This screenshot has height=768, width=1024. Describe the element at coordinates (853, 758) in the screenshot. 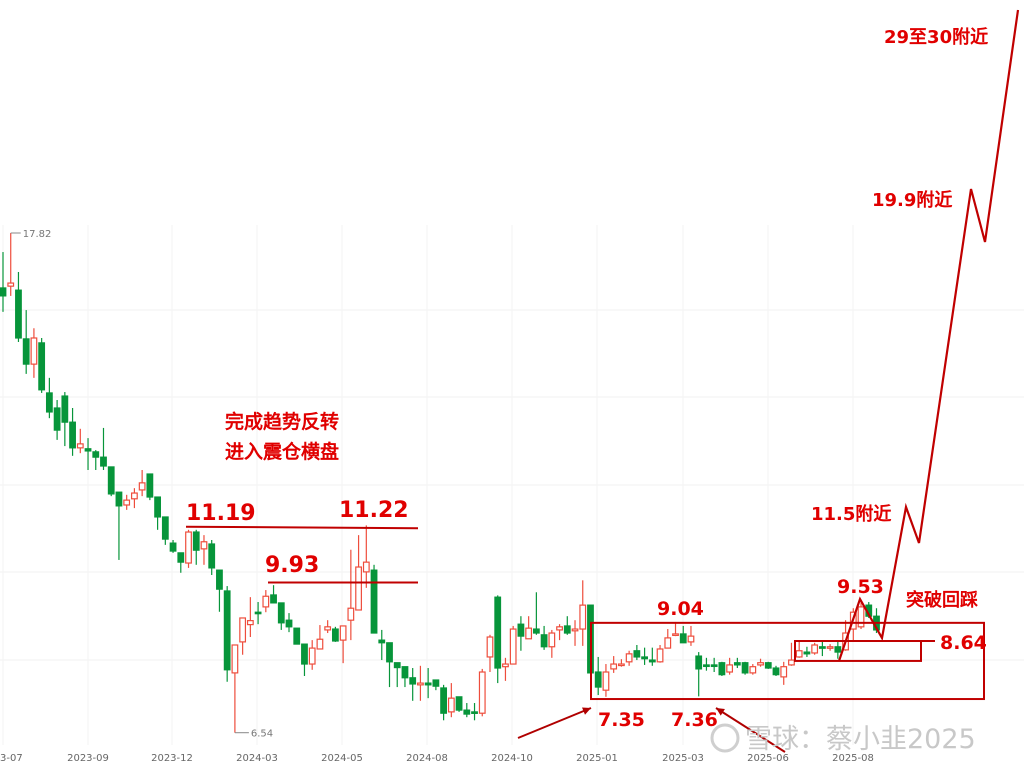

I see `x-tick-label: 2025-08` at that location.